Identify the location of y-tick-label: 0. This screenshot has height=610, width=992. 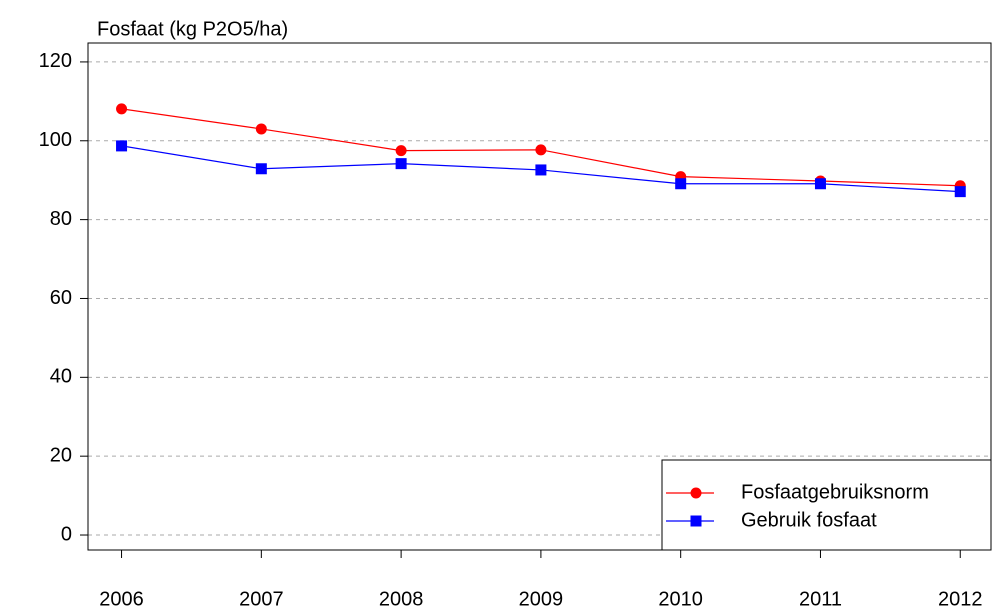
(66, 534).